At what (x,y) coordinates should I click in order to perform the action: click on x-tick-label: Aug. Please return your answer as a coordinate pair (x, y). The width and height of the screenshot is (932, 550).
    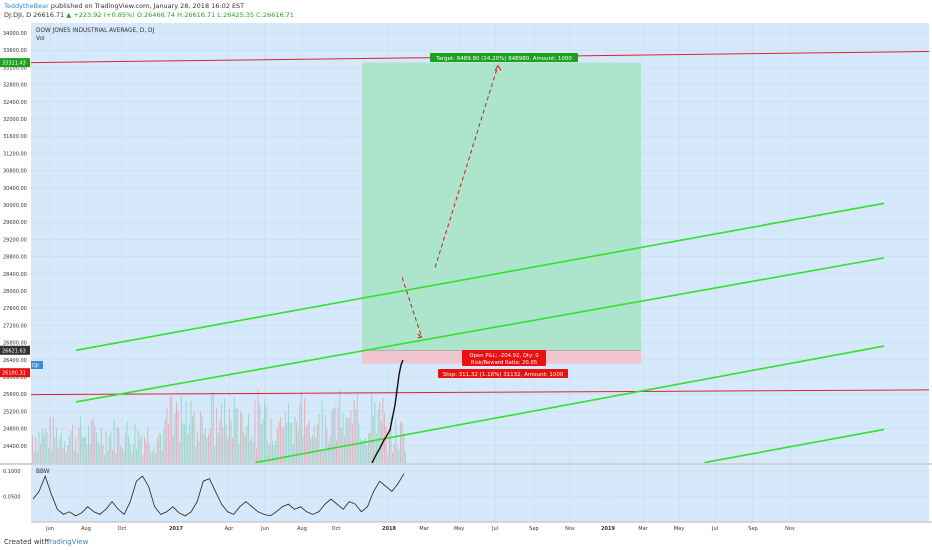
    Looking at the image, I should click on (302, 529).